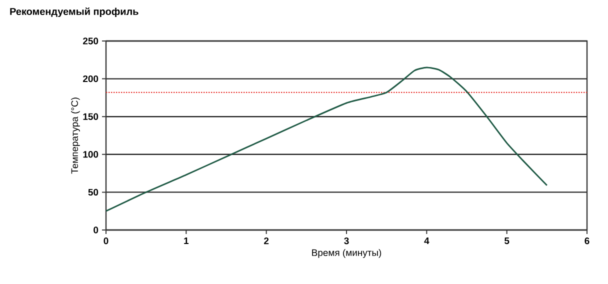 The height and width of the screenshot is (284, 608). Describe the element at coordinates (507, 241) in the screenshot. I see `x-tick-label: 5` at that location.